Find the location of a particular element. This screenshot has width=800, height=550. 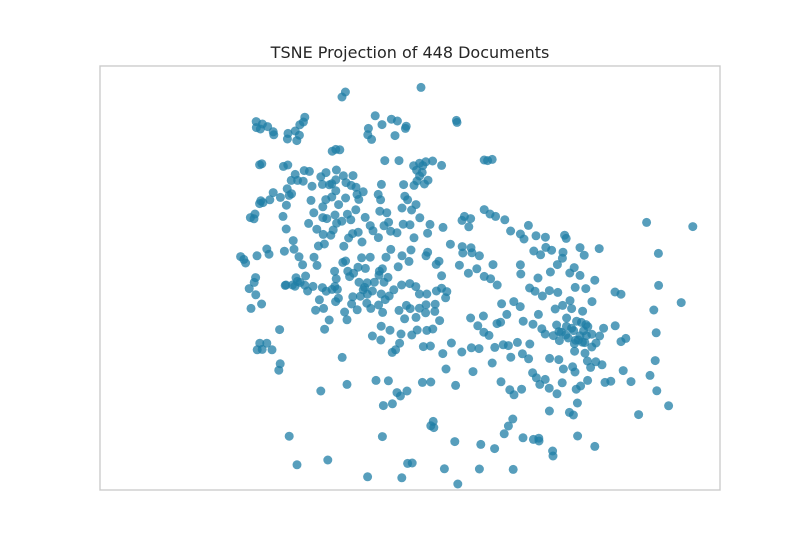

chart-title: TSNE Projection of 448 Documents is located at coordinates (410, 52).